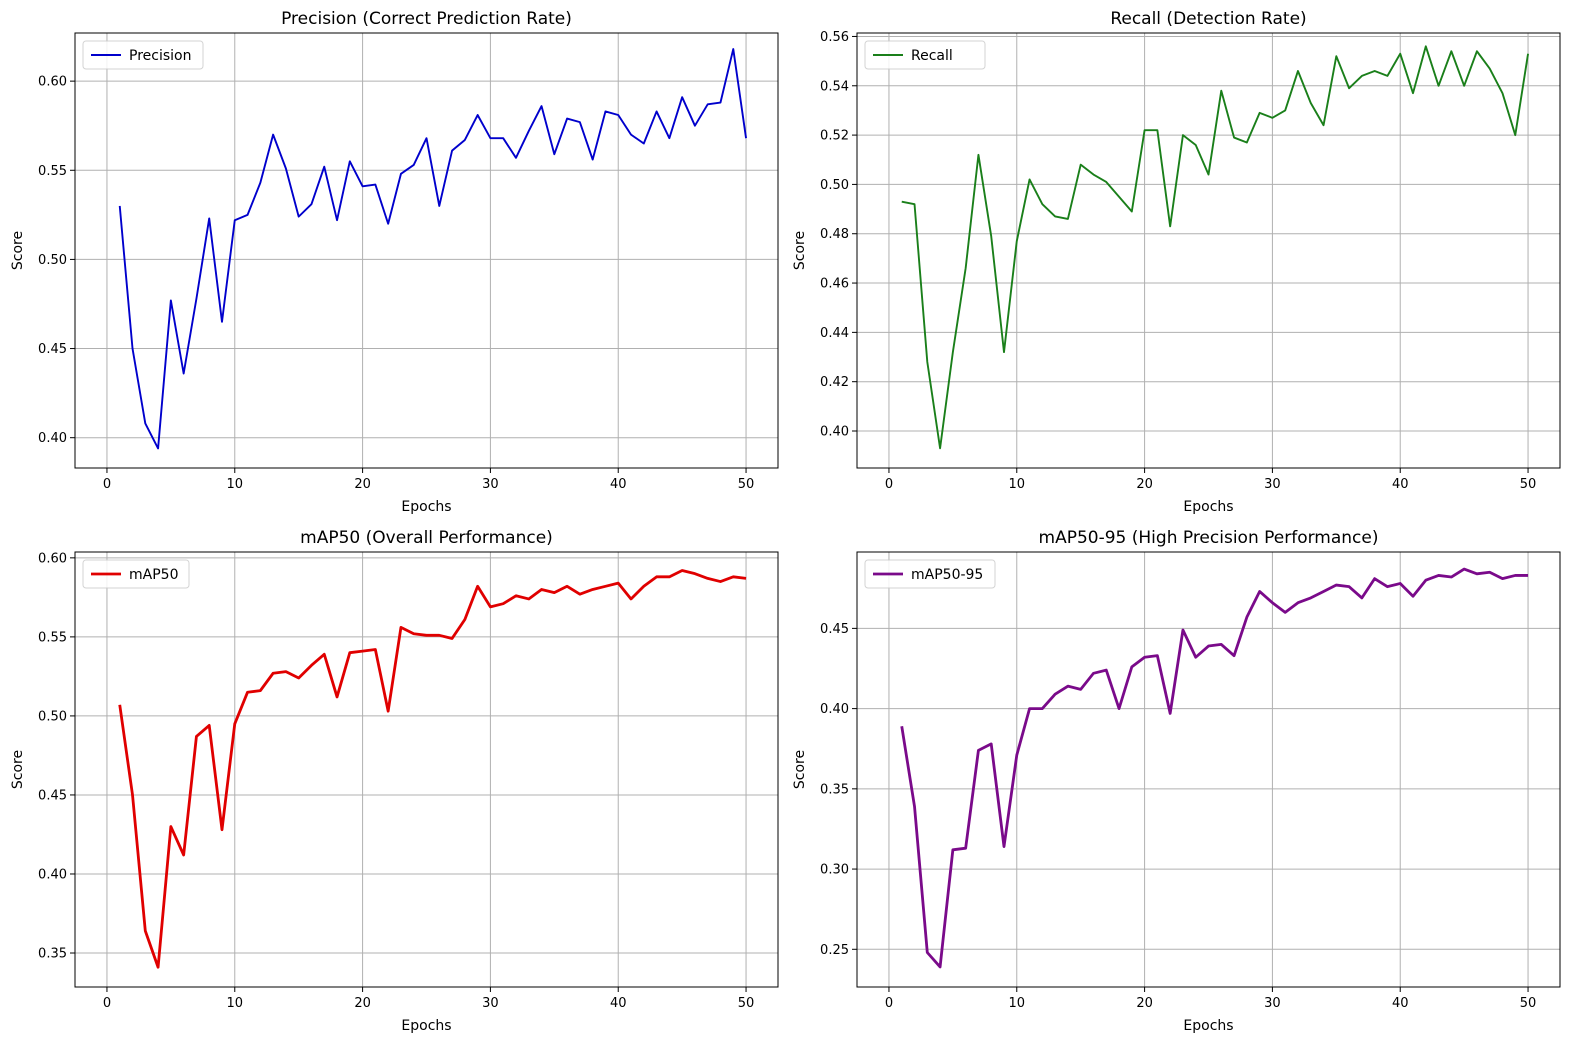 This screenshot has width=1580, height=1051. Describe the element at coordinates (947, 575) in the screenshot. I see `legend-label: mAP50-95` at that location.